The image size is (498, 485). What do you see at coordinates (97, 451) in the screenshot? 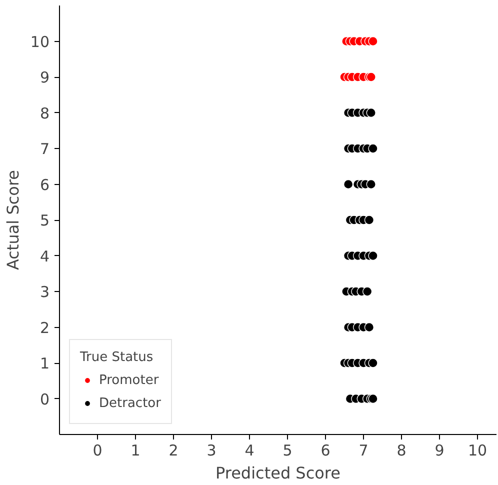
I see `x-tick-label: 0` at bounding box center [97, 451].